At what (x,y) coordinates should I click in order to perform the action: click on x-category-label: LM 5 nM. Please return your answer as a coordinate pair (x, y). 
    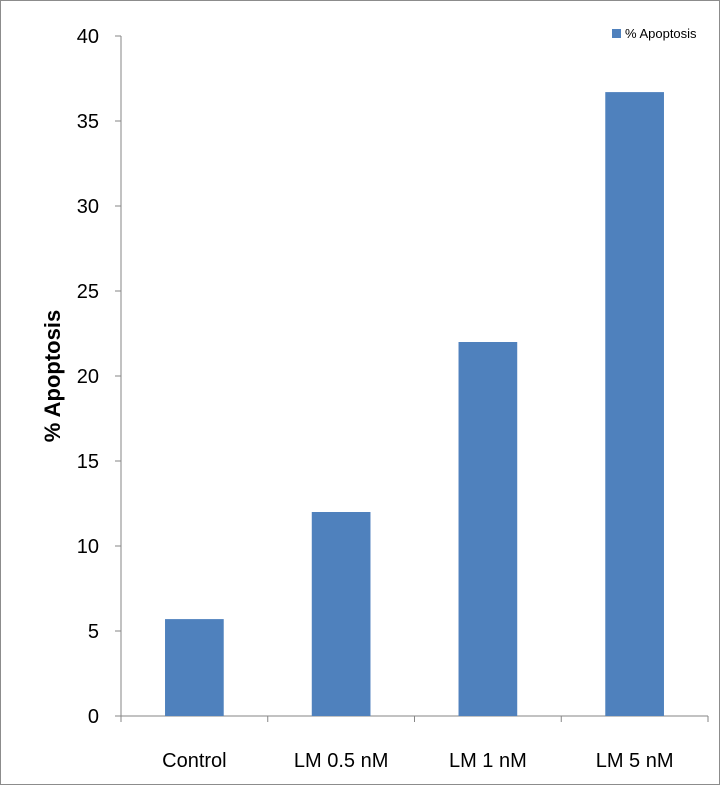
    Looking at the image, I should click on (635, 761).